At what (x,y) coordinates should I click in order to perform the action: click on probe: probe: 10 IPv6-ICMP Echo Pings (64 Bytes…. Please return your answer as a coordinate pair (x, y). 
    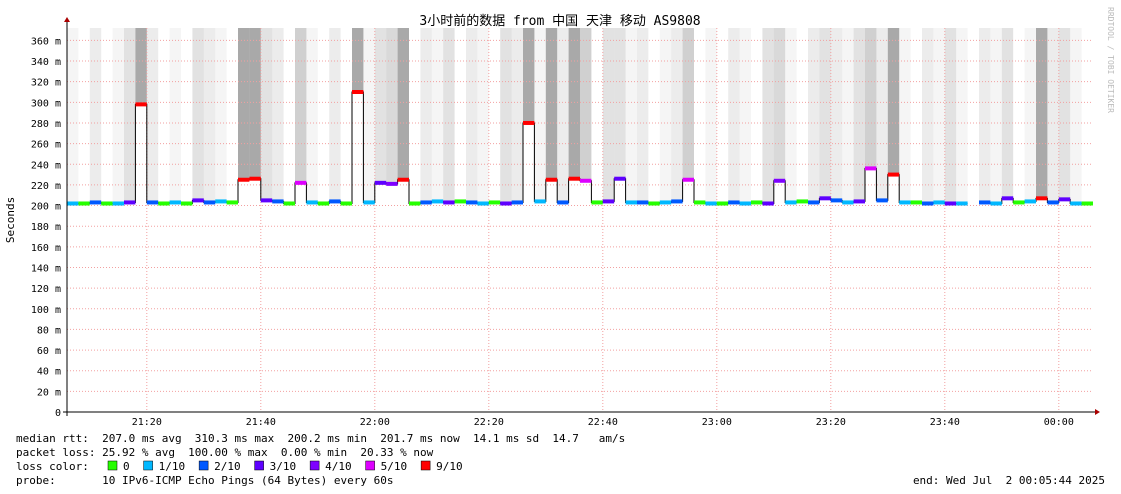
    Looking at the image, I should click on (205, 480).